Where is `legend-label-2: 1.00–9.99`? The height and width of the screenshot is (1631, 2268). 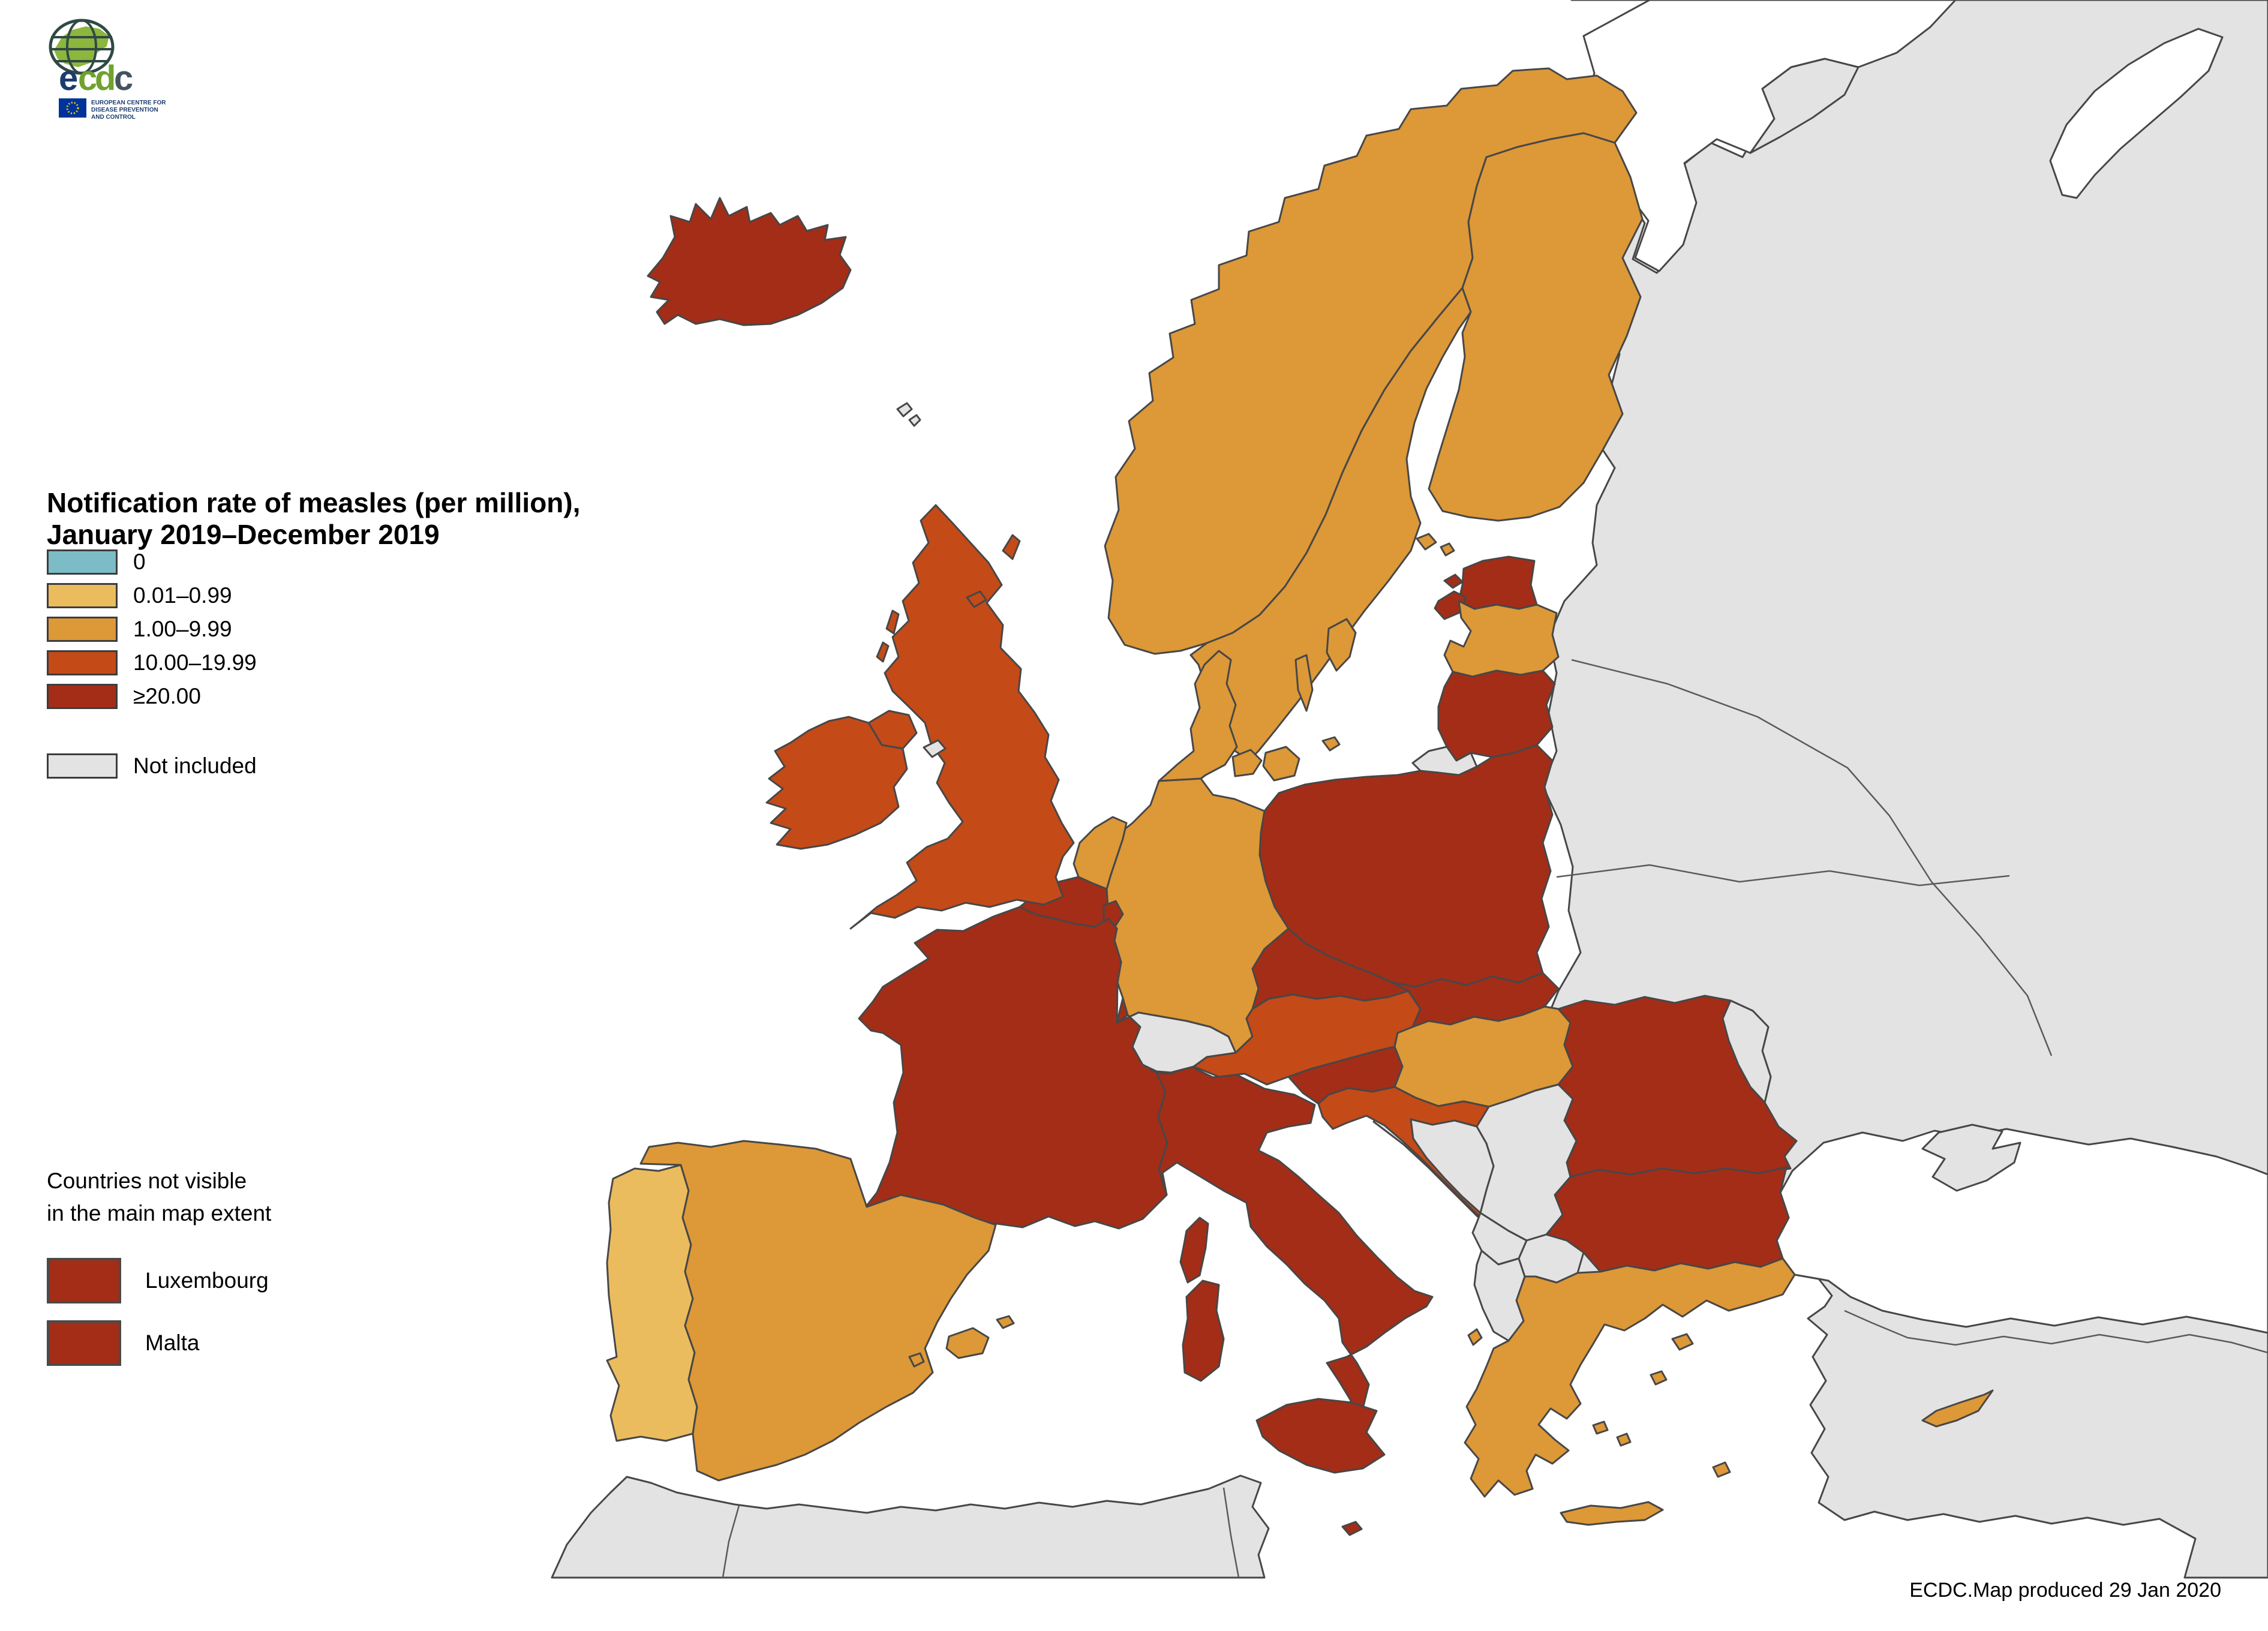
legend-label-2: 1.00–9.99 is located at coordinates (183, 629).